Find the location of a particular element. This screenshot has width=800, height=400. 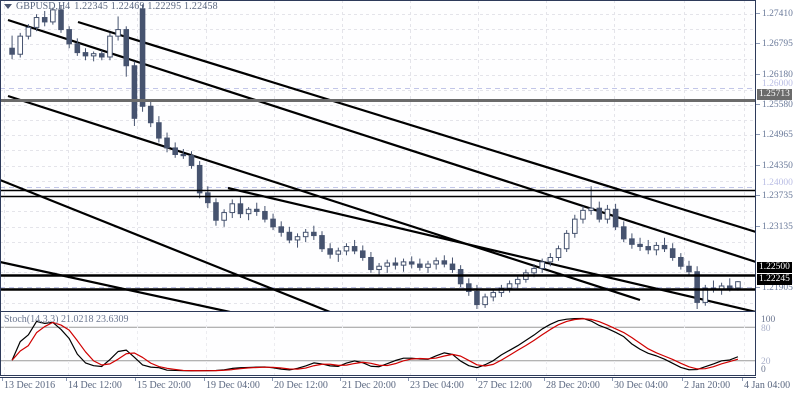

price-axis-tick: 1.25580 is located at coordinates (774, 105).